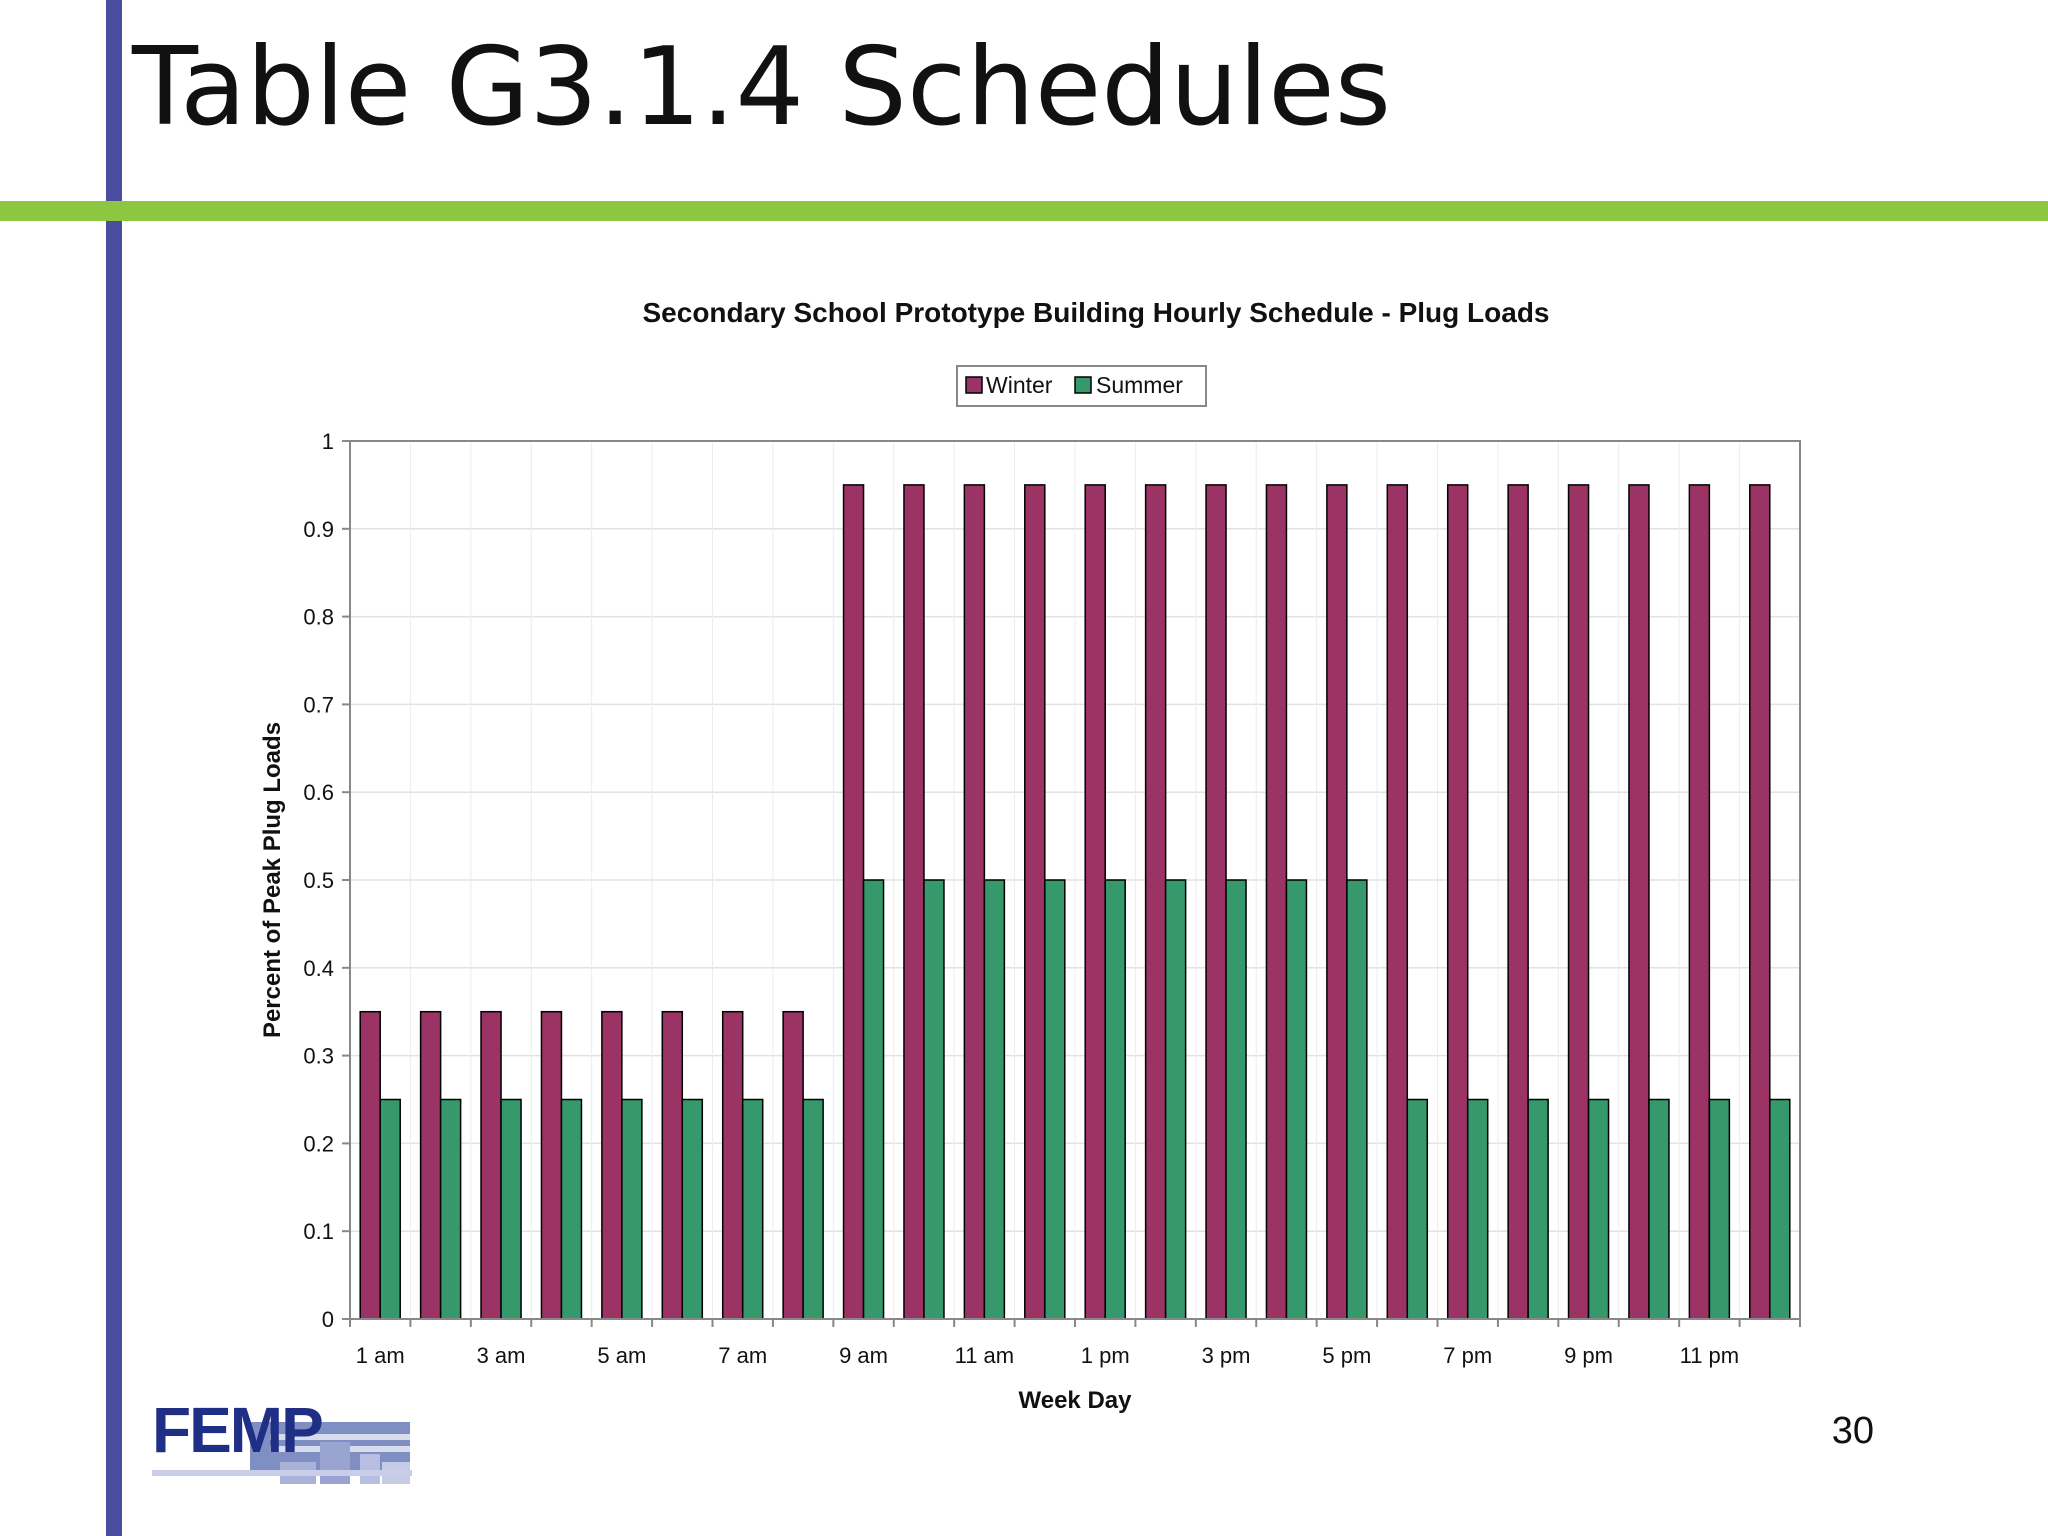  I want to click on y-tick-label: 0.8, so click(318, 617).